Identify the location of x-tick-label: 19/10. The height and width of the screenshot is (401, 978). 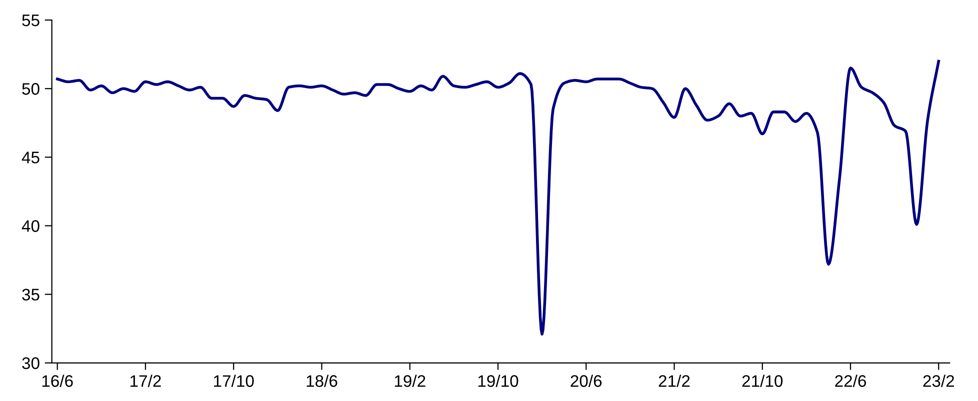
(498, 380).